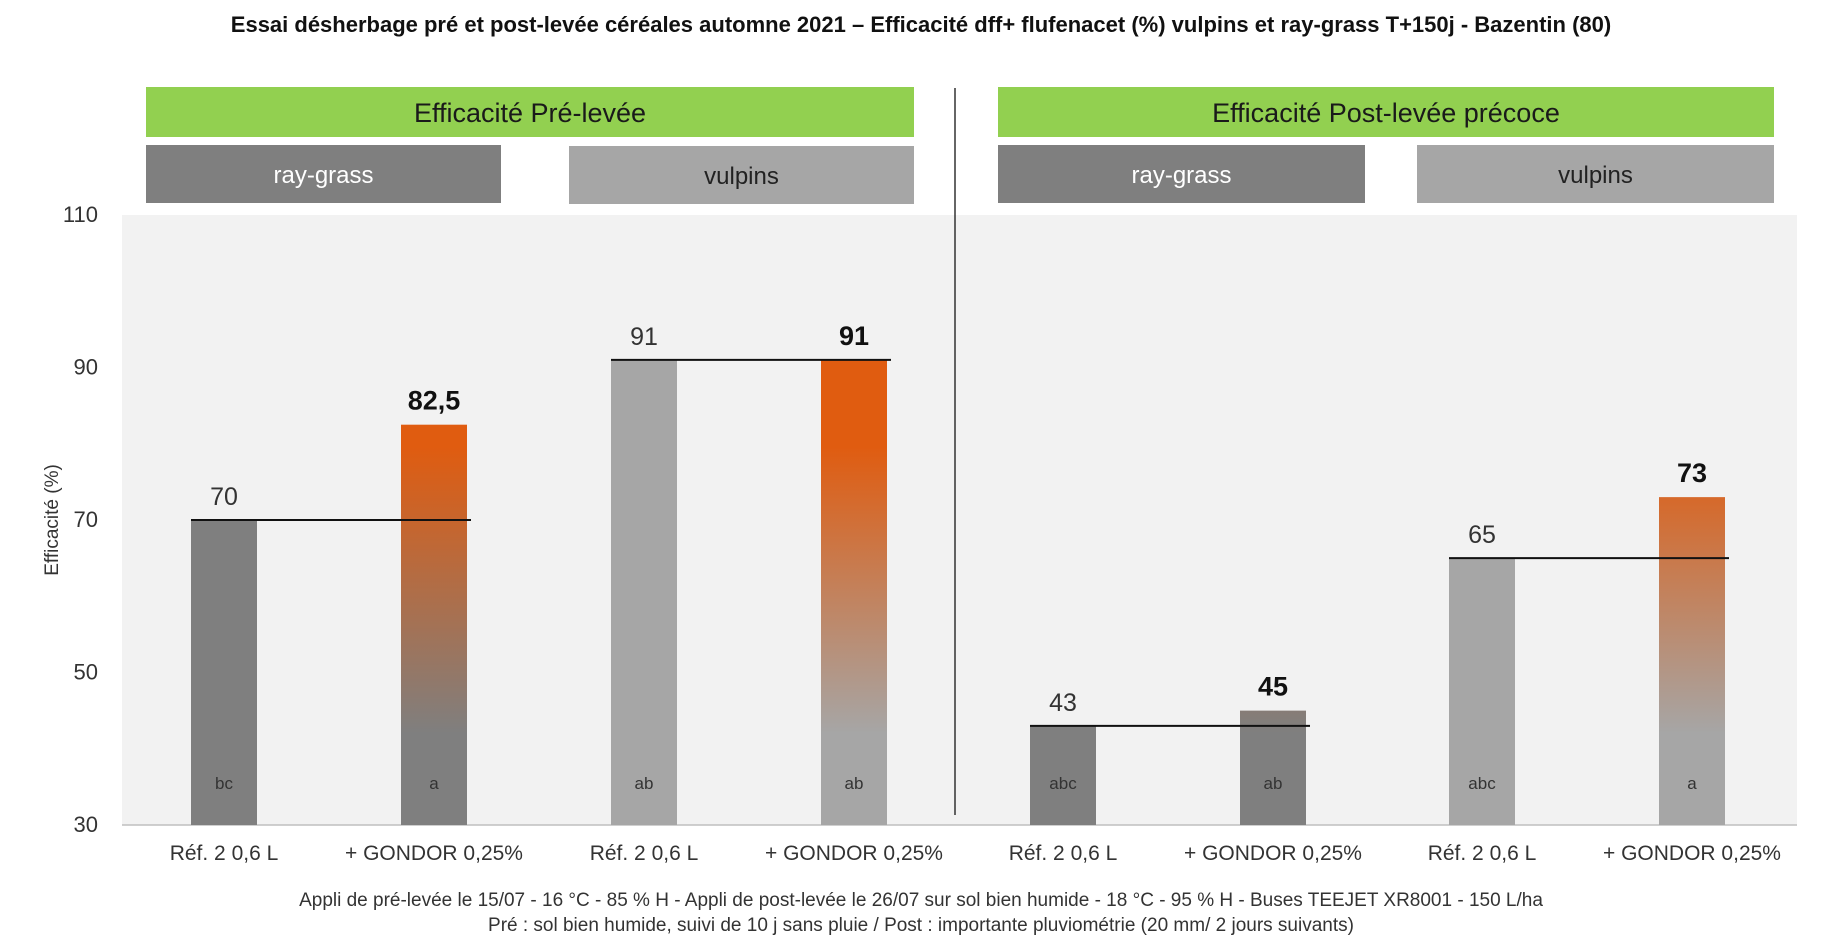 This screenshot has width=1842, height=945. Describe the element at coordinates (1063, 703) in the screenshot. I see `bar-value-label: 43` at that location.